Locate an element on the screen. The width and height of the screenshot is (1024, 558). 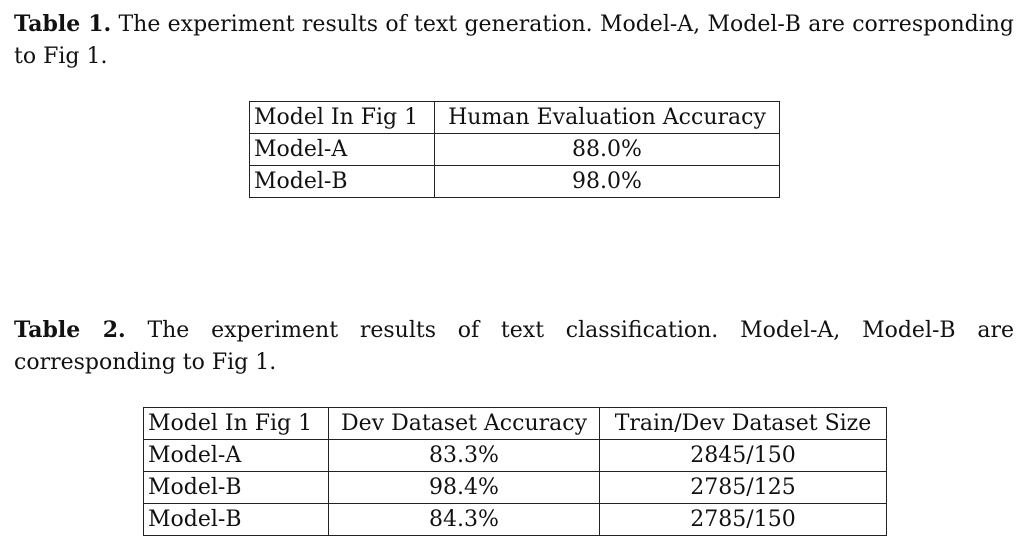
table-row: Model-B 98.4% 2785/125 is located at coordinates (515, 487).